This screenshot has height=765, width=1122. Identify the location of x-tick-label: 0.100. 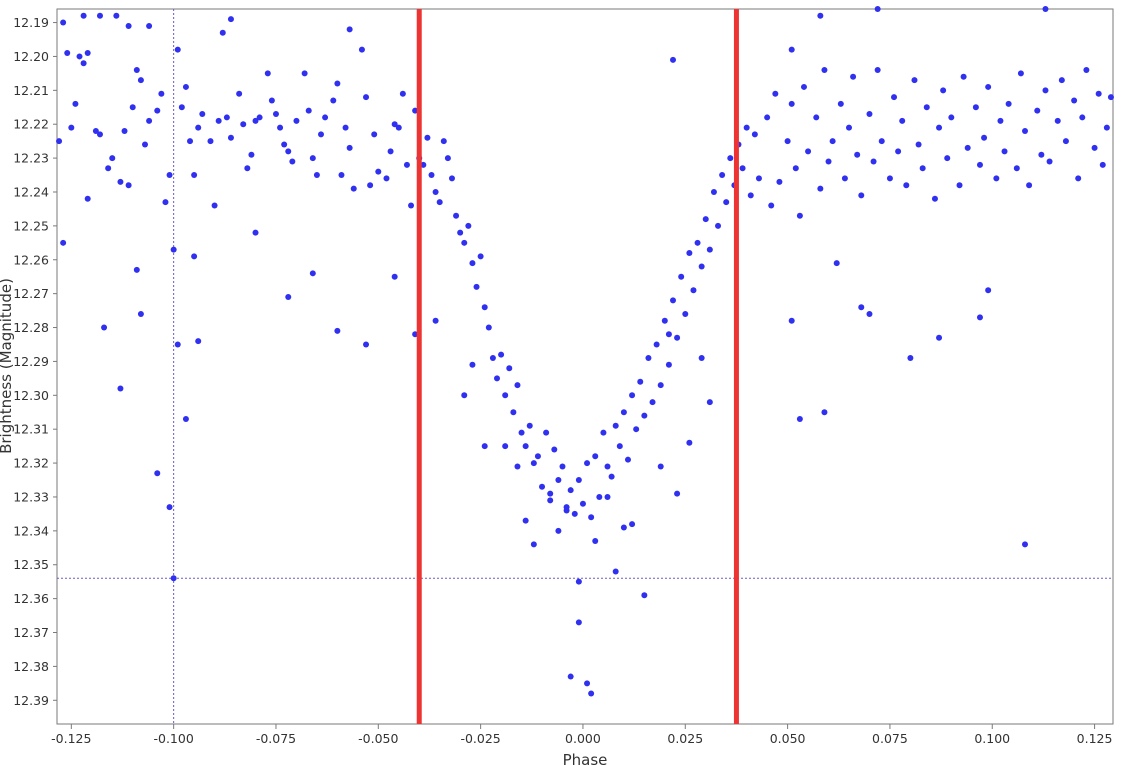
(992, 738).